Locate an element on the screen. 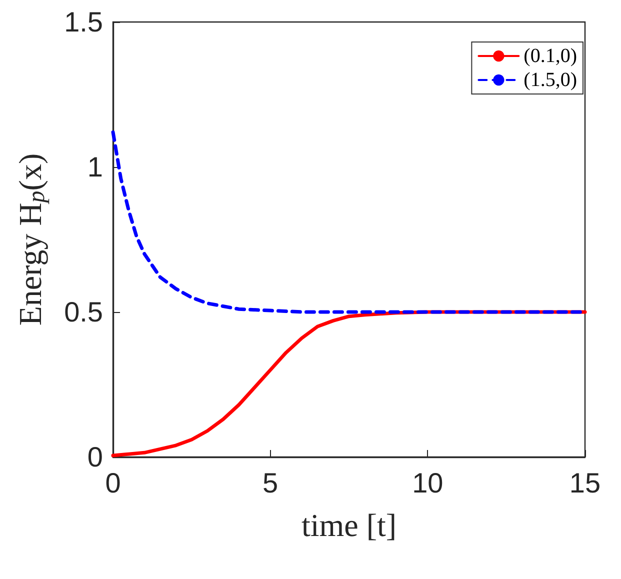  y-tick-label: 0.5 is located at coordinates (83, 312).